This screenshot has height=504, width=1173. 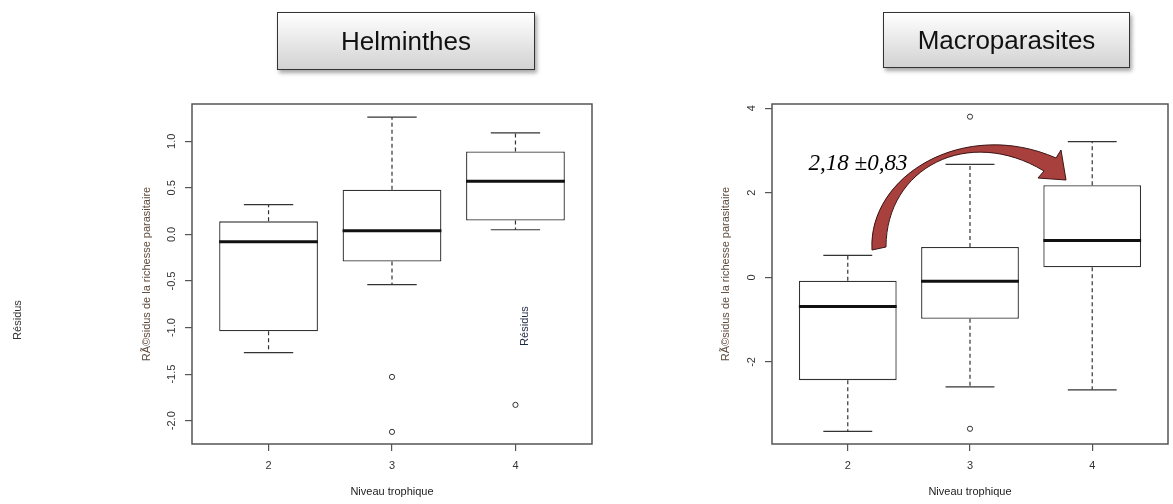 I want to click on y-tick-label: 0.0, so click(x=171, y=234).